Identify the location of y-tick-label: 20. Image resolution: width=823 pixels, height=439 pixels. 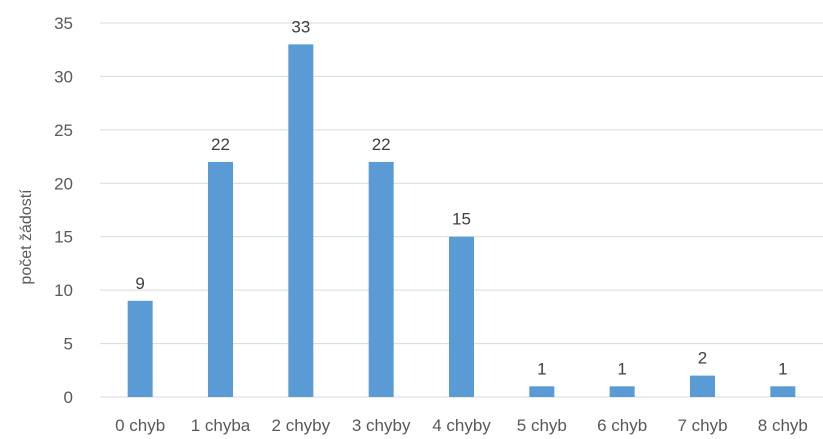
(63, 183).